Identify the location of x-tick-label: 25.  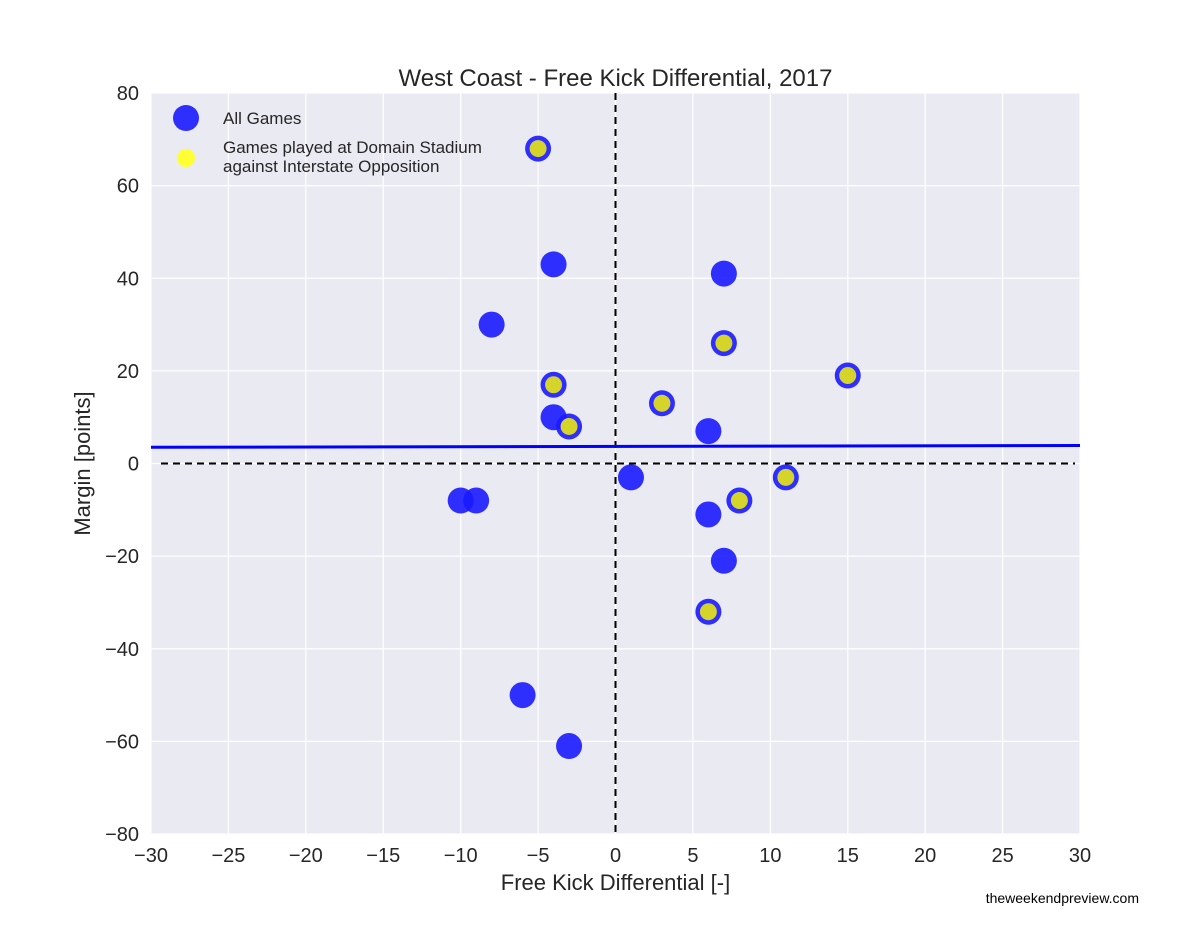
(1002, 856).